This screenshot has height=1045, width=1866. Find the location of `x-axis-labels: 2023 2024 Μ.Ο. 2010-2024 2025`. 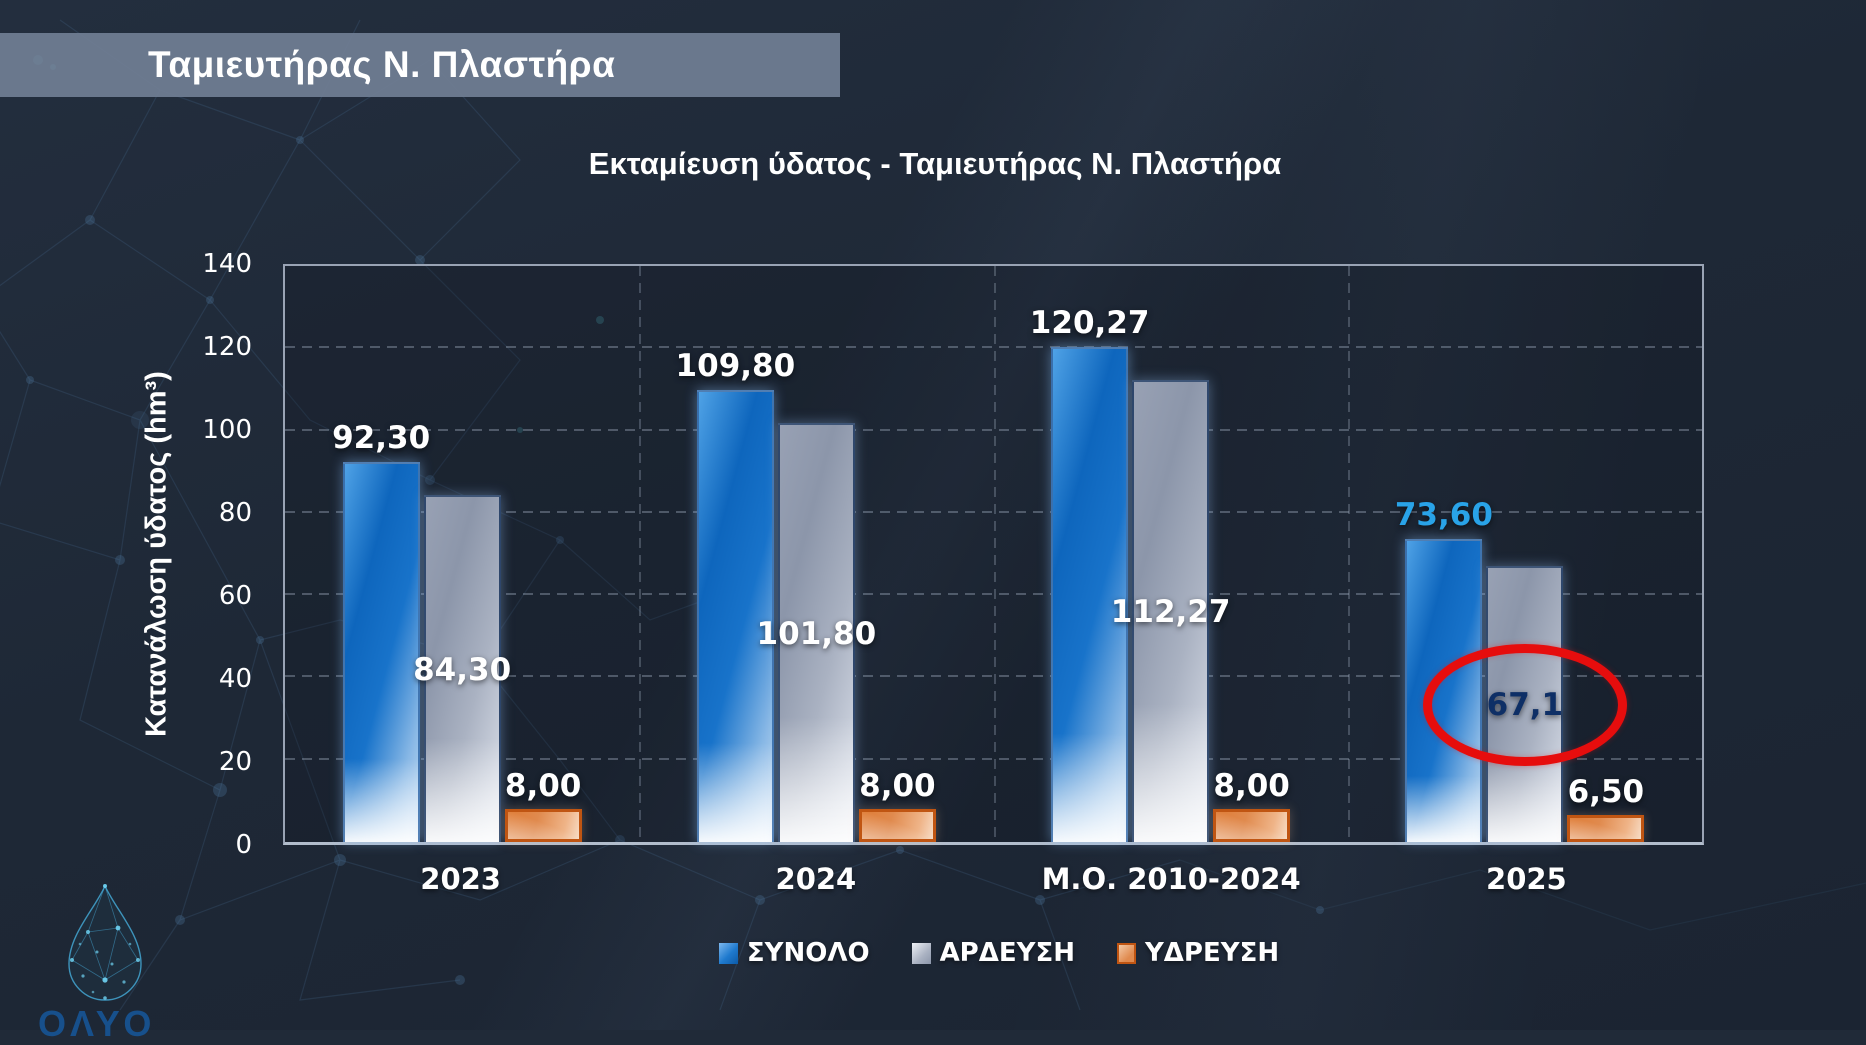

x-axis-labels: 2023 2024 Μ.Ο. 2010-2024 2025 is located at coordinates (993, 879).